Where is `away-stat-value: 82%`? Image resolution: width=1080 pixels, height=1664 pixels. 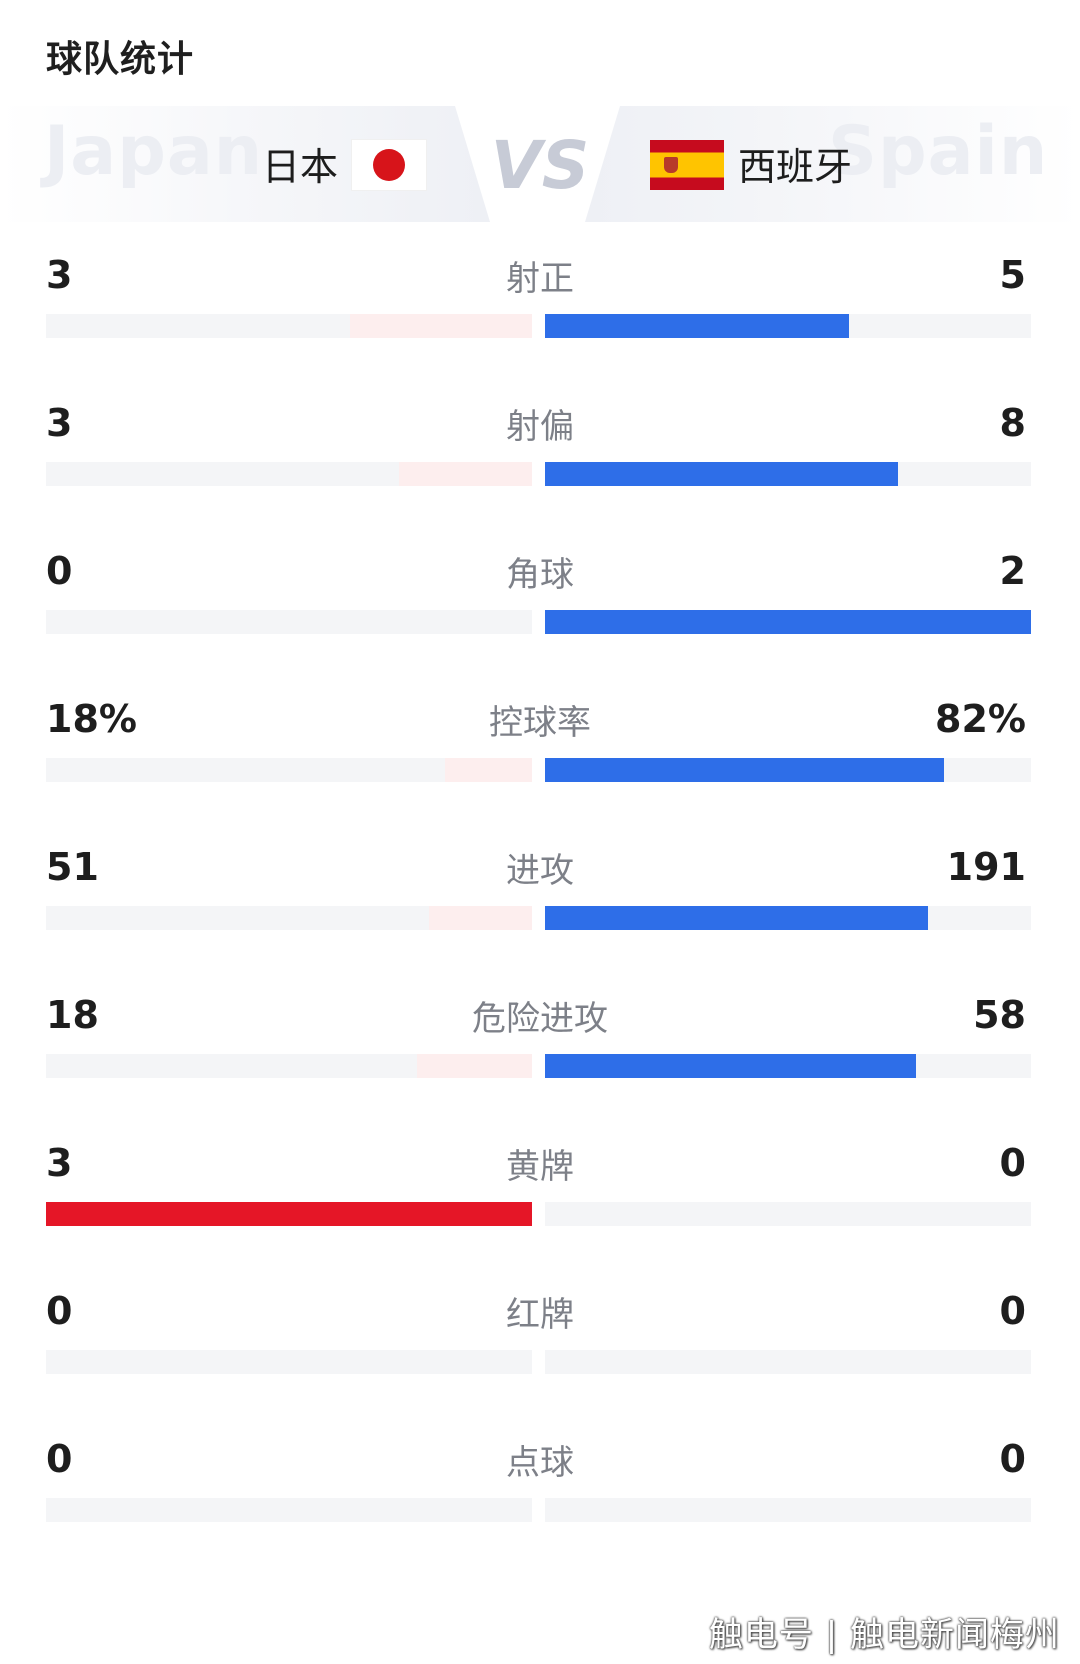
away-stat-value: 82% is located at coordinates (980, 719).